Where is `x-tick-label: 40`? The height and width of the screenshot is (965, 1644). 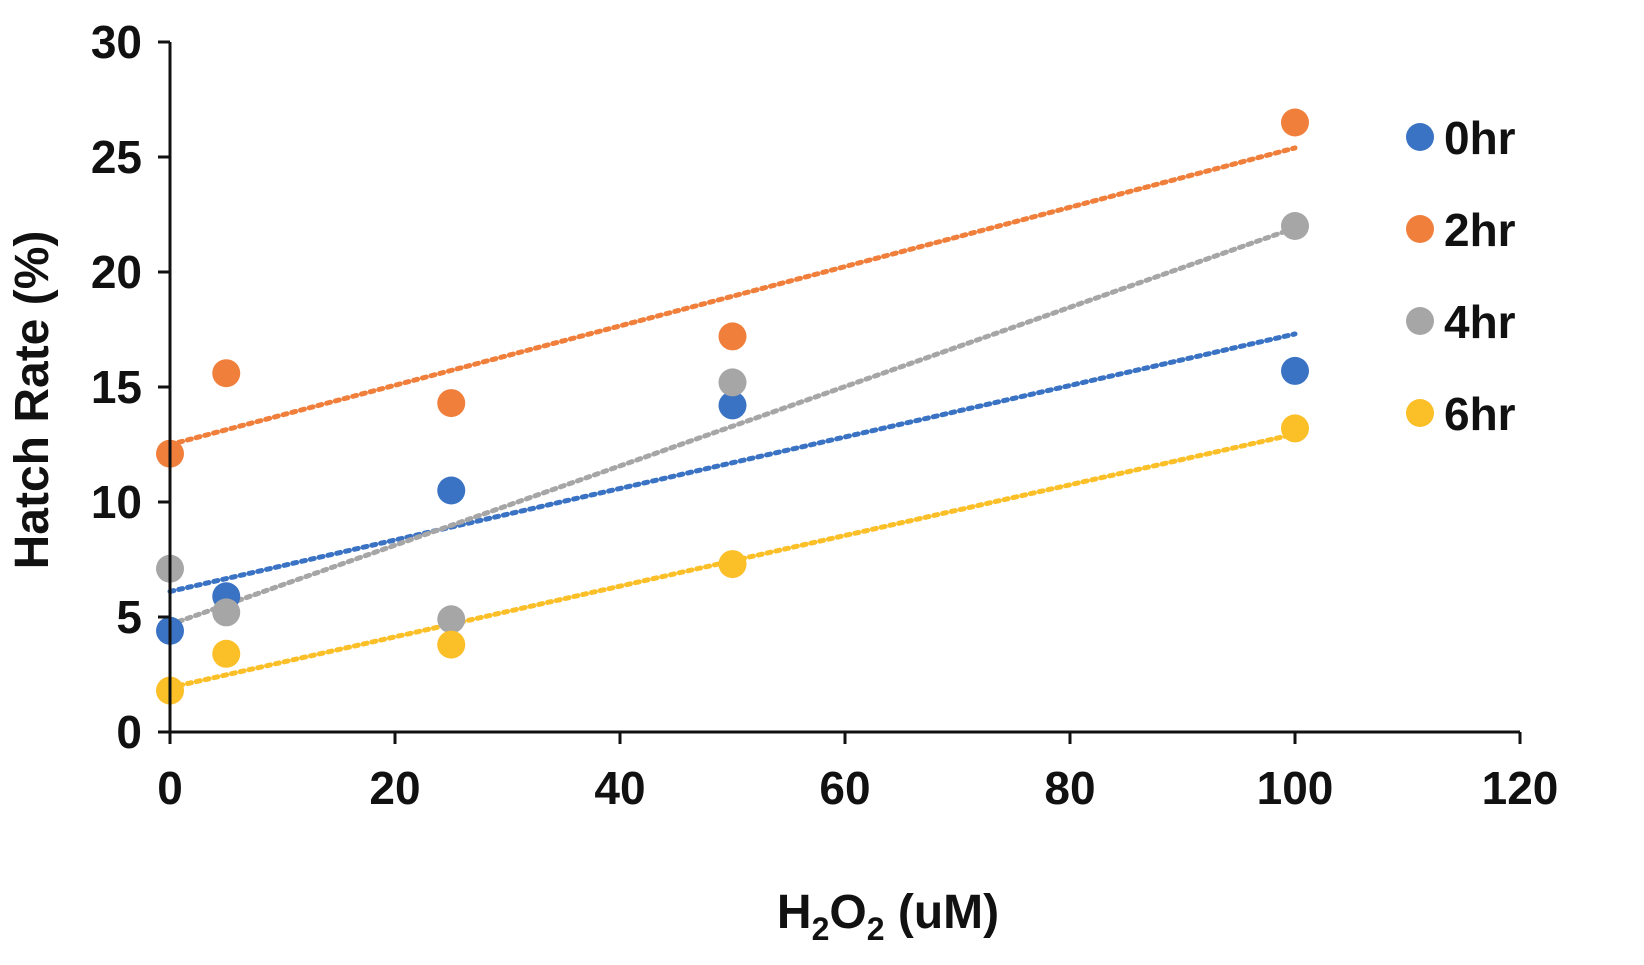 x-tick-label: 40 is located at coordinates (619, 788).